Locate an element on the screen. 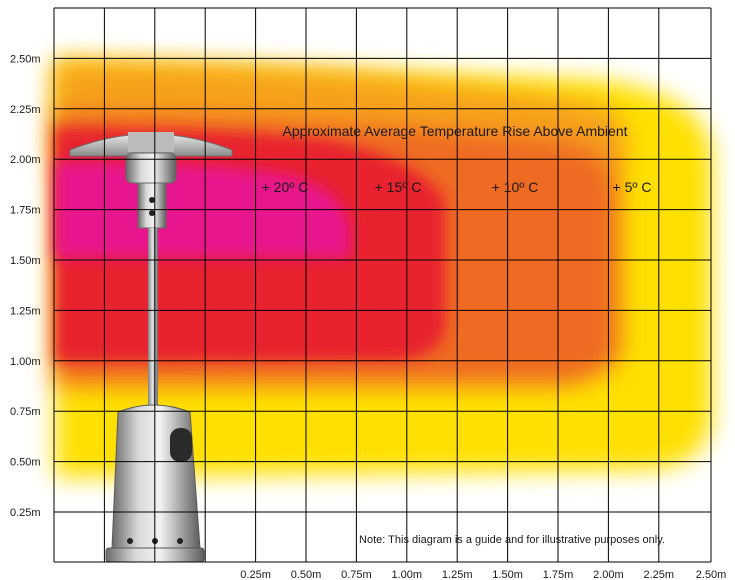 The image size is (735, 580). x-tick-label: 2.00m is located at coordinates (608, 574).